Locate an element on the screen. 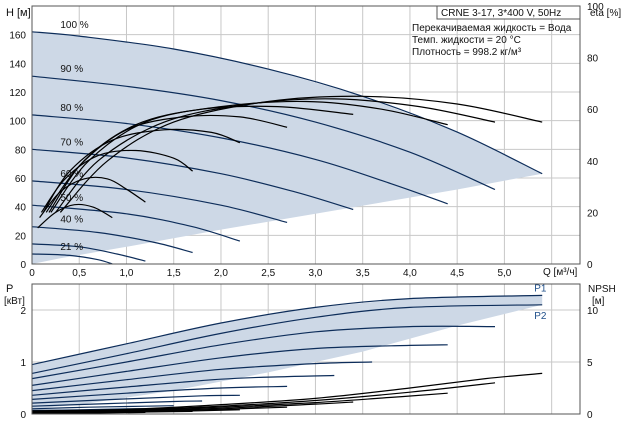 The height and width of the screenshot is (422, 622). npsh-axis-unit: [м] is located at coordinates (598, 301).